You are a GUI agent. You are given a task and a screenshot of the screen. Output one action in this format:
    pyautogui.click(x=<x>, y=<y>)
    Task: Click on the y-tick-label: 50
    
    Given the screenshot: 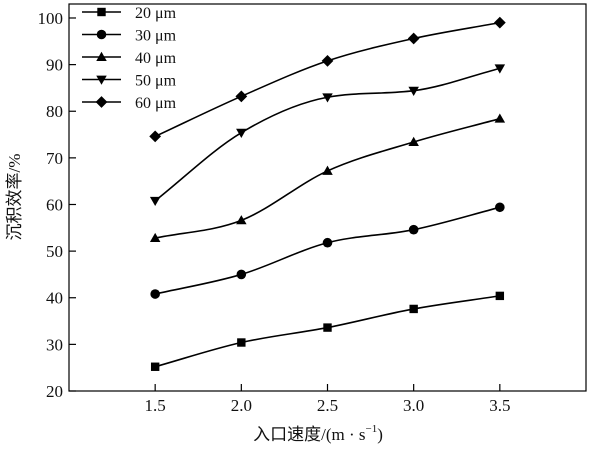 What is the action you would take?
    pyautogui.click(x=54, y=251)
    